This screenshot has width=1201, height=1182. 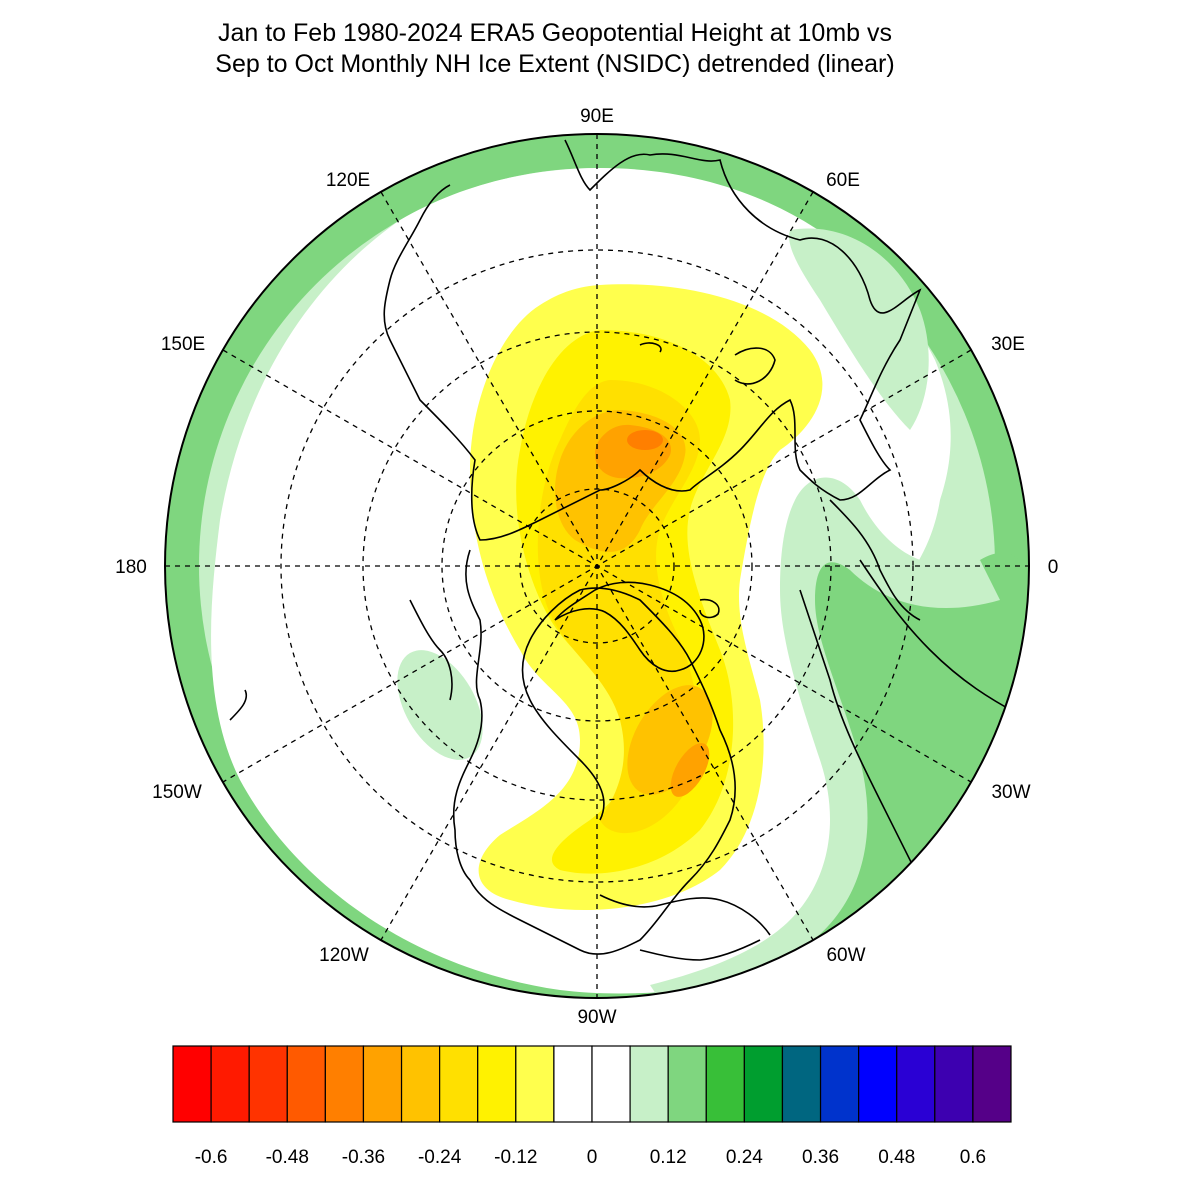 What do you see at coordinates (668, 1157) in the screenshot?
I see `colorbar-tick-label: 0.12` at bounding box center [668, 1157].